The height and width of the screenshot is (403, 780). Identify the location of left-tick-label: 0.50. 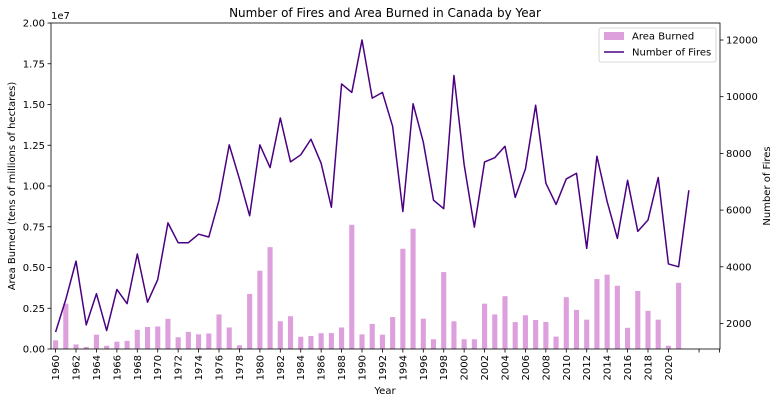
(34, 268).